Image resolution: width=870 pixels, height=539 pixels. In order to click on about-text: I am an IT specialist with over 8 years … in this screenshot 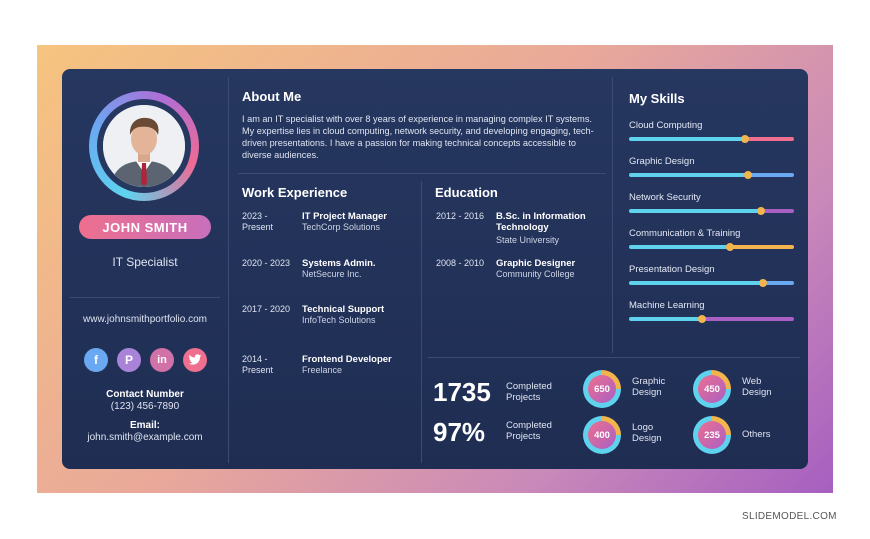, I will do `click(418, 137)`.